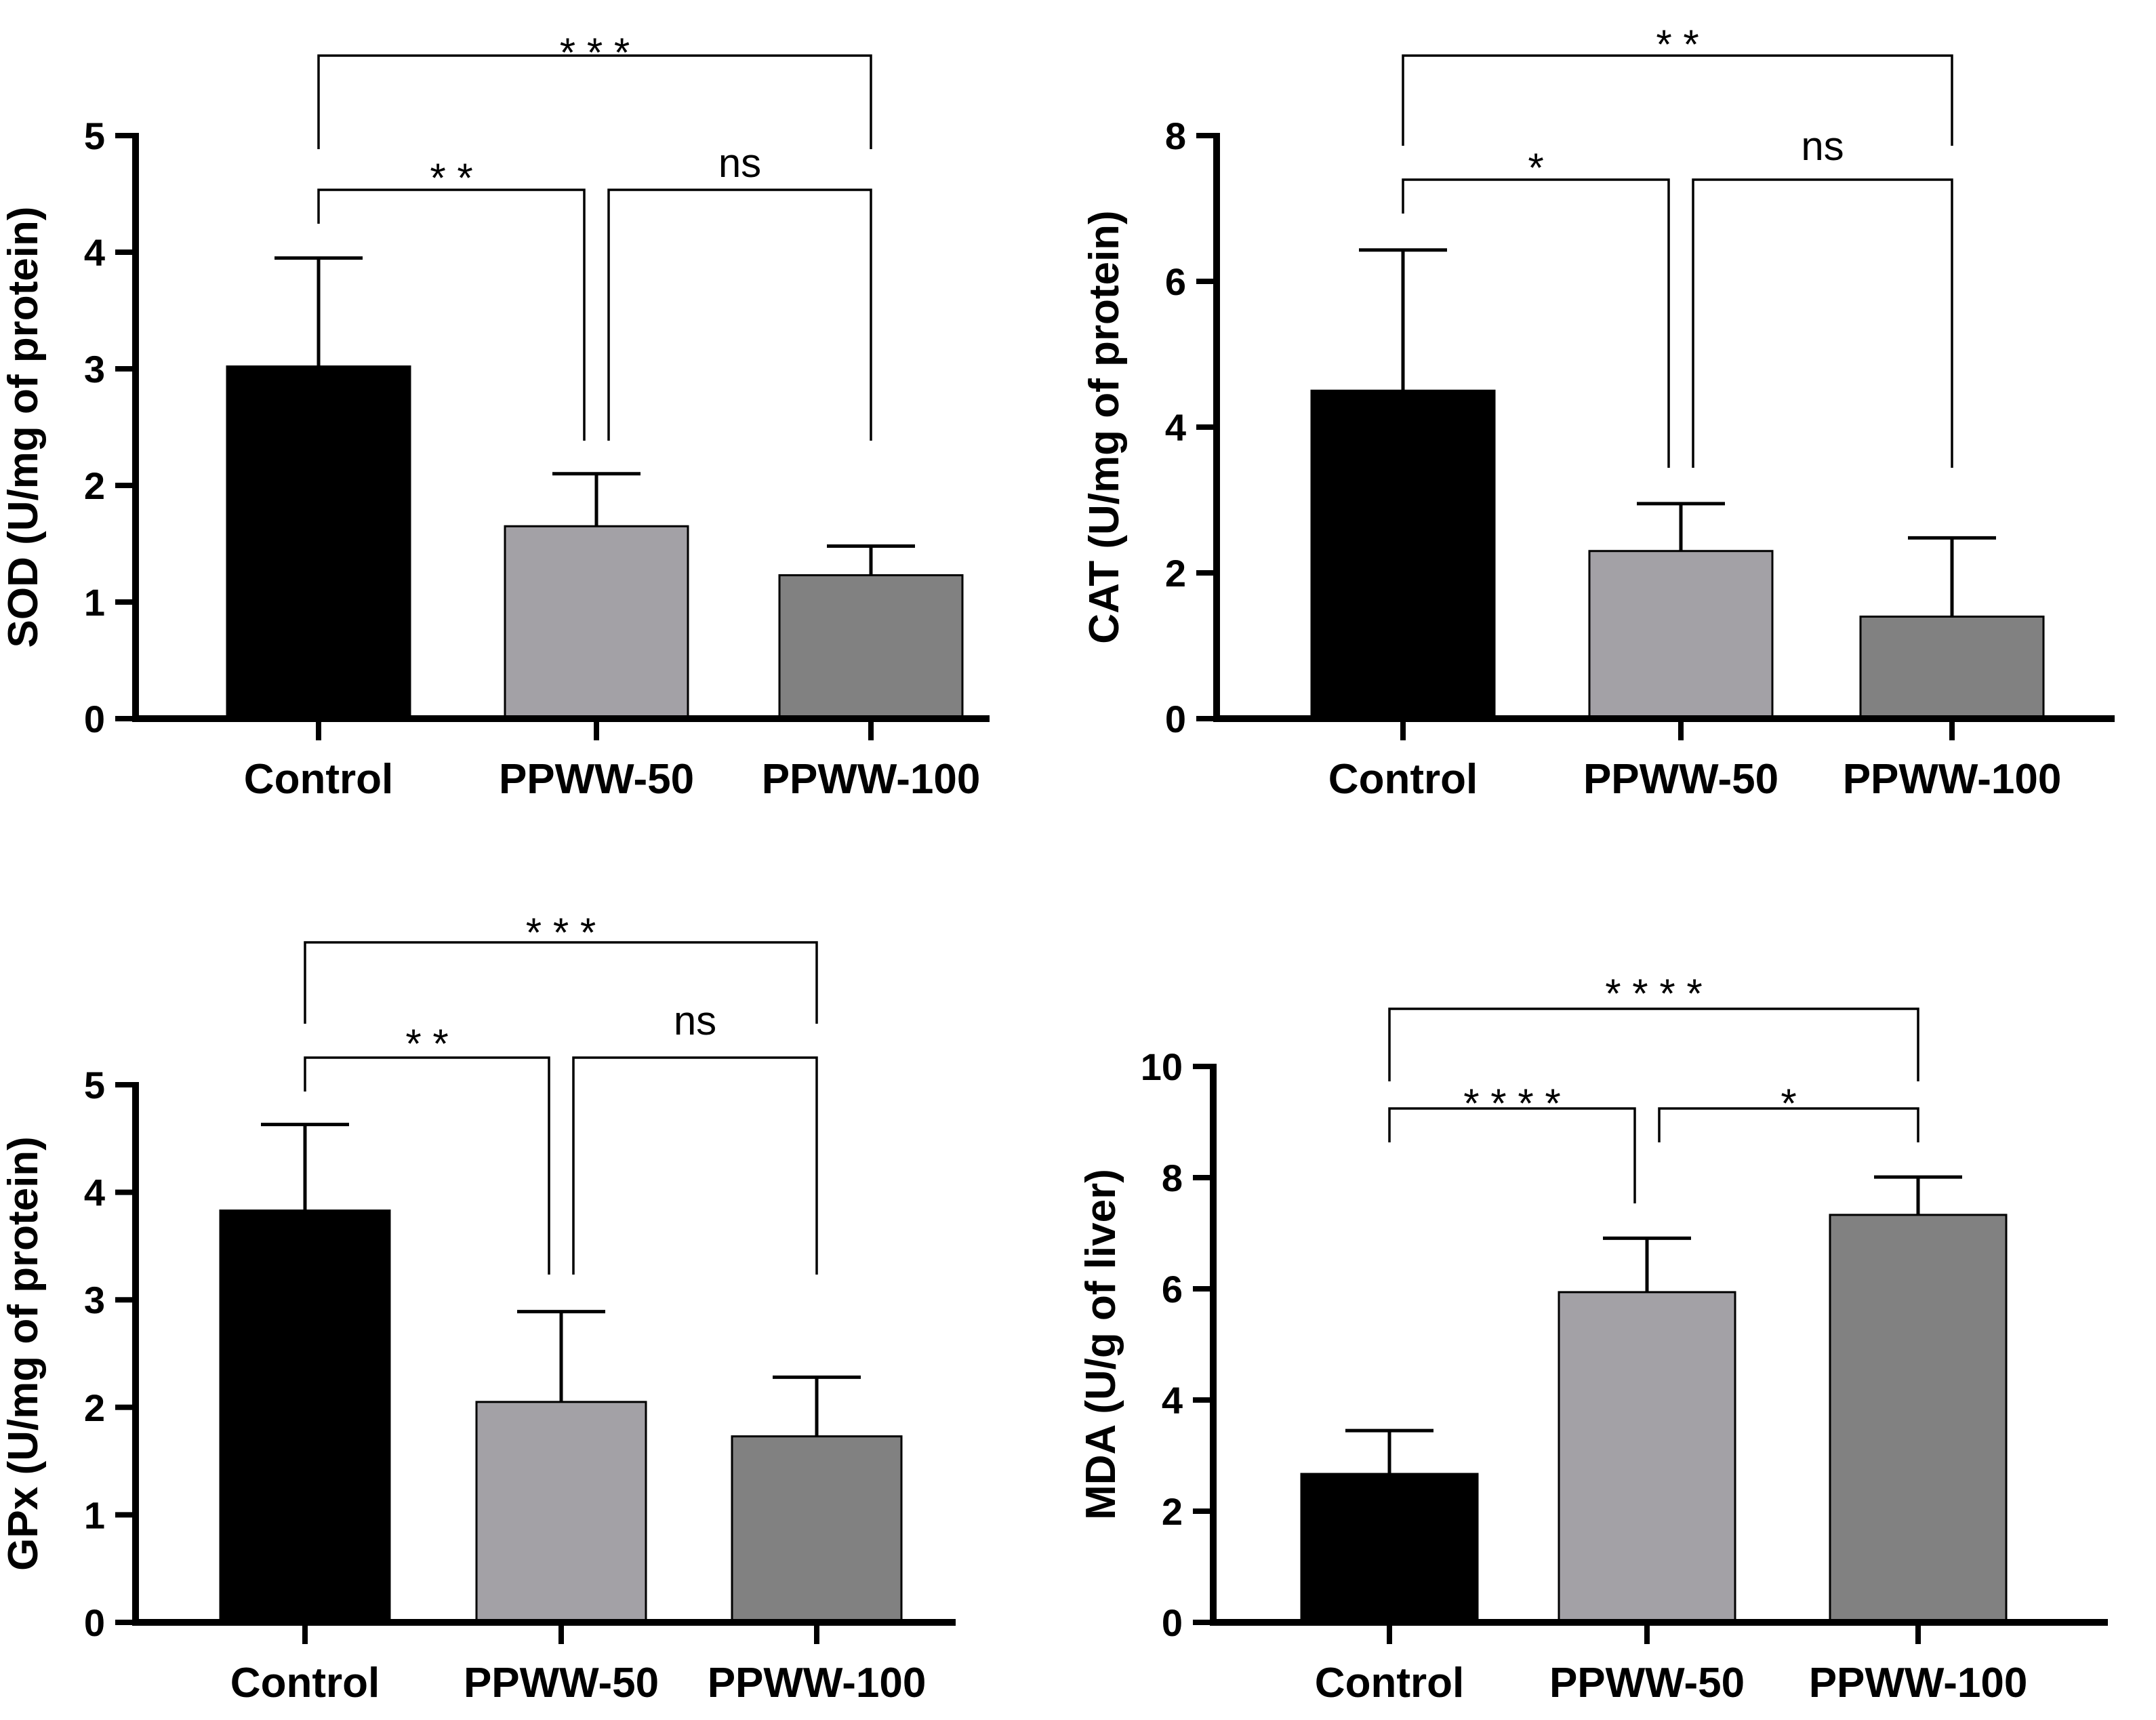 This screenshot has width=2156, height=1720. What do you see at coordinates (1101, 1344) in the screenshot?
I see `y-axis-title: MDA (U/g of liver)` at bounding box center [1101, 1344].